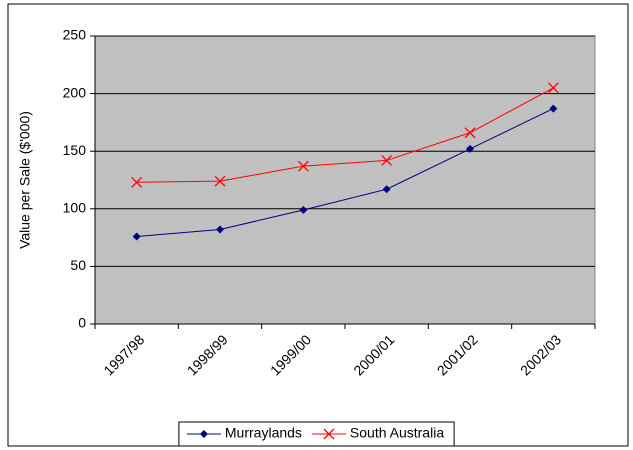 The image size is (633, 450). Describe the element at coordinates (540, 354) in the screenshot. I see `x-tick-label: 2002/03` at that location.